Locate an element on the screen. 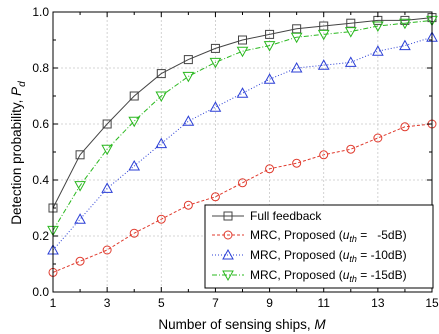 The image size is (439, 334). x-tick-label: 9 is located at coordinates (269, 303).